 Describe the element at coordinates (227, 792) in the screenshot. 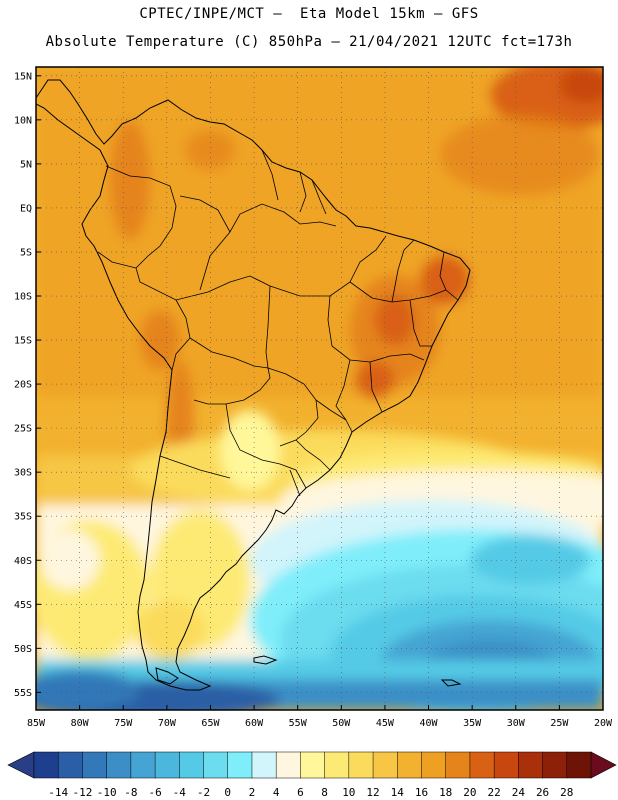

I see `colorbar-tick-label: 0` at that location.